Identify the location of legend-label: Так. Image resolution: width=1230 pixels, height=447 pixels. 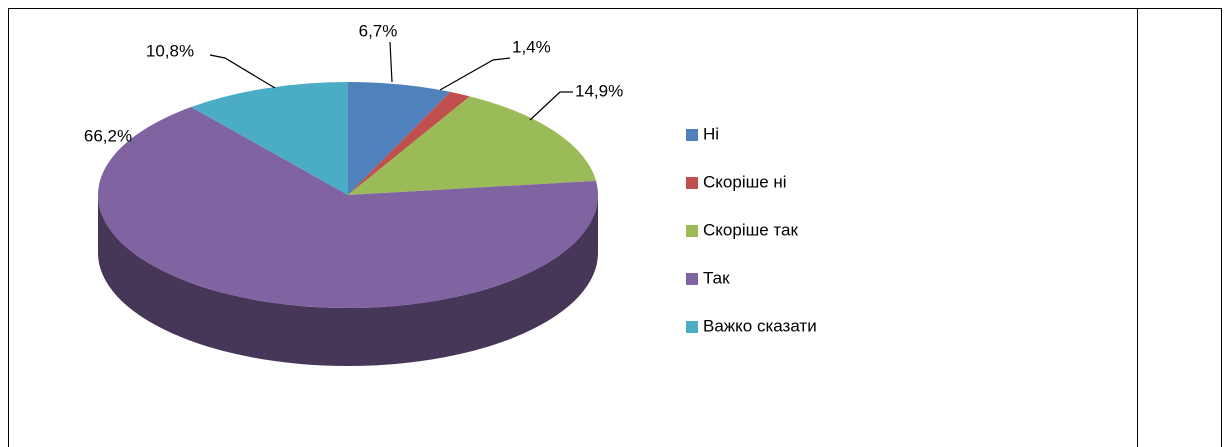
(716, 277).